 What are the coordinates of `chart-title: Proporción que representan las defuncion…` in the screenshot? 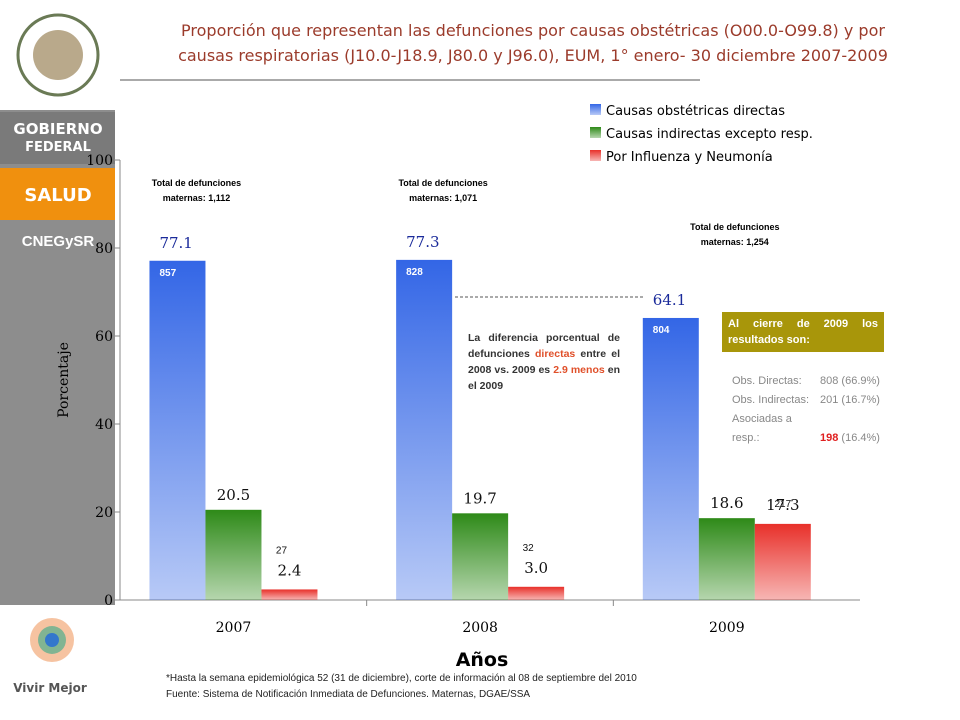 It's located at (533, 30).